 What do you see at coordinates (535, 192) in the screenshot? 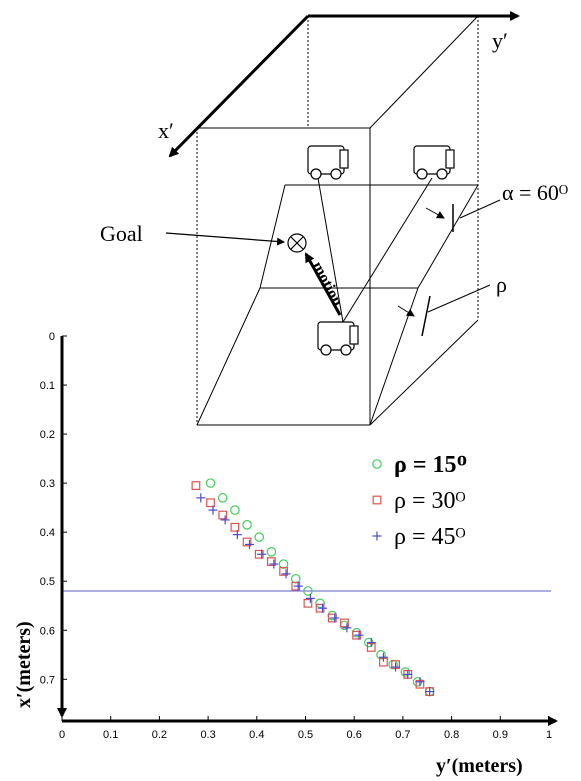
I see `alpha-label: α = 60ᴼ` at bounding box center [535, 192].